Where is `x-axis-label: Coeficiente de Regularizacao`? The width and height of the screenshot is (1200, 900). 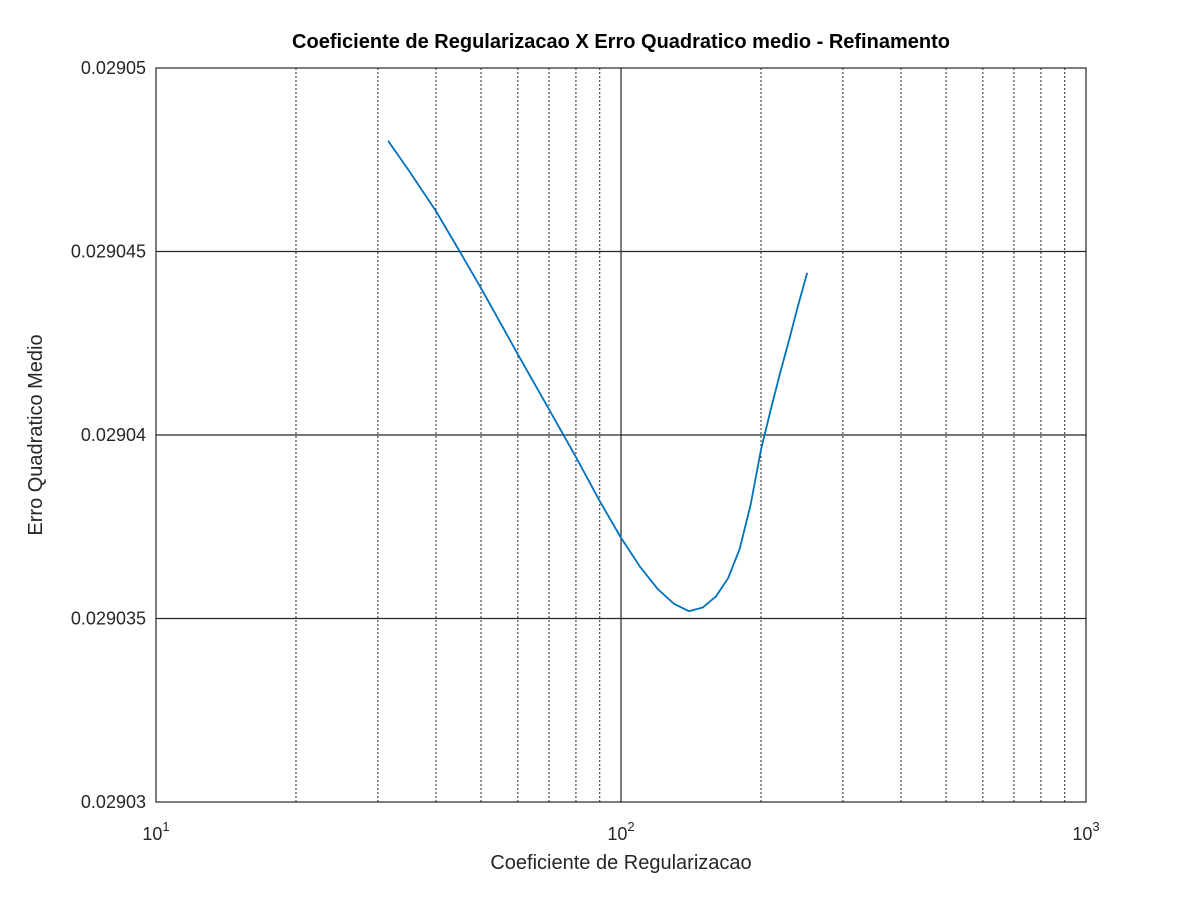
x-axis-label: Coeficiente de Regularizacao is located at coordinates (620, 863).